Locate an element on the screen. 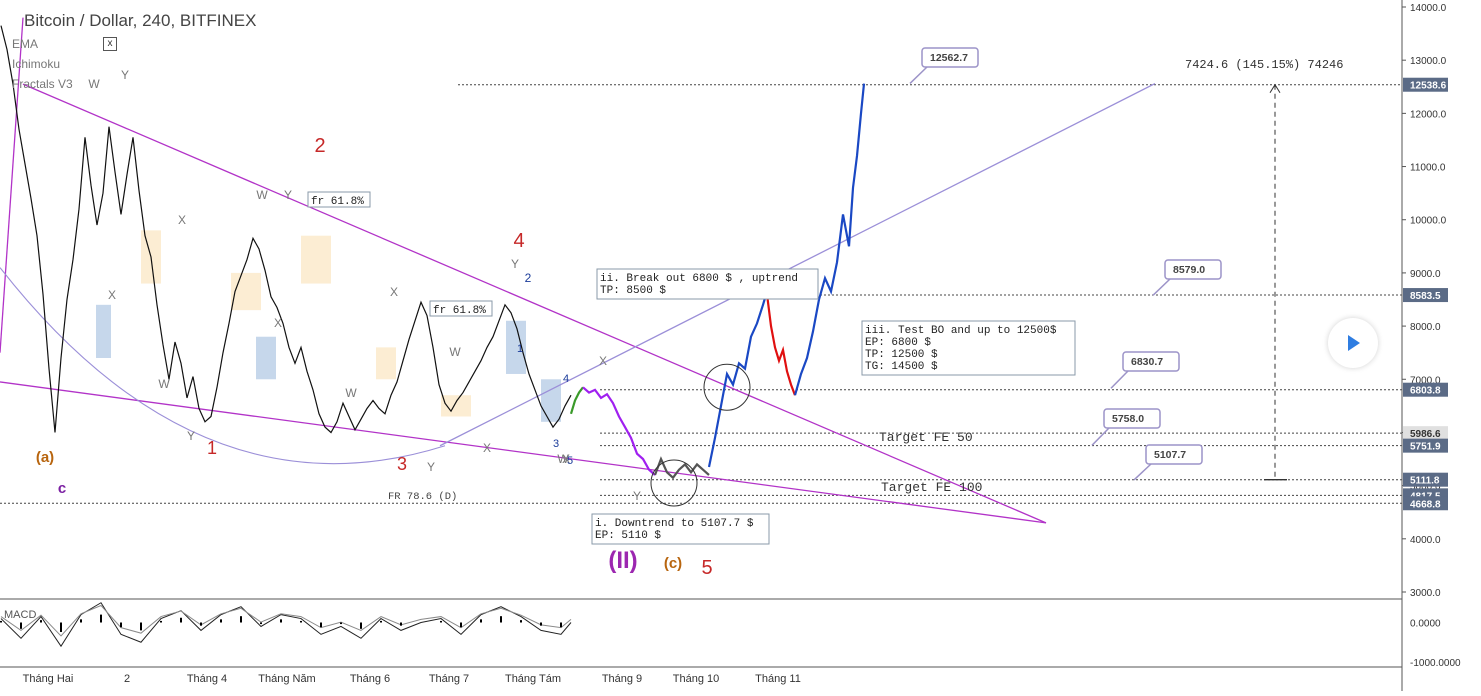  y-tick-label: 10000.0 is located at coordinates (1428, 221).